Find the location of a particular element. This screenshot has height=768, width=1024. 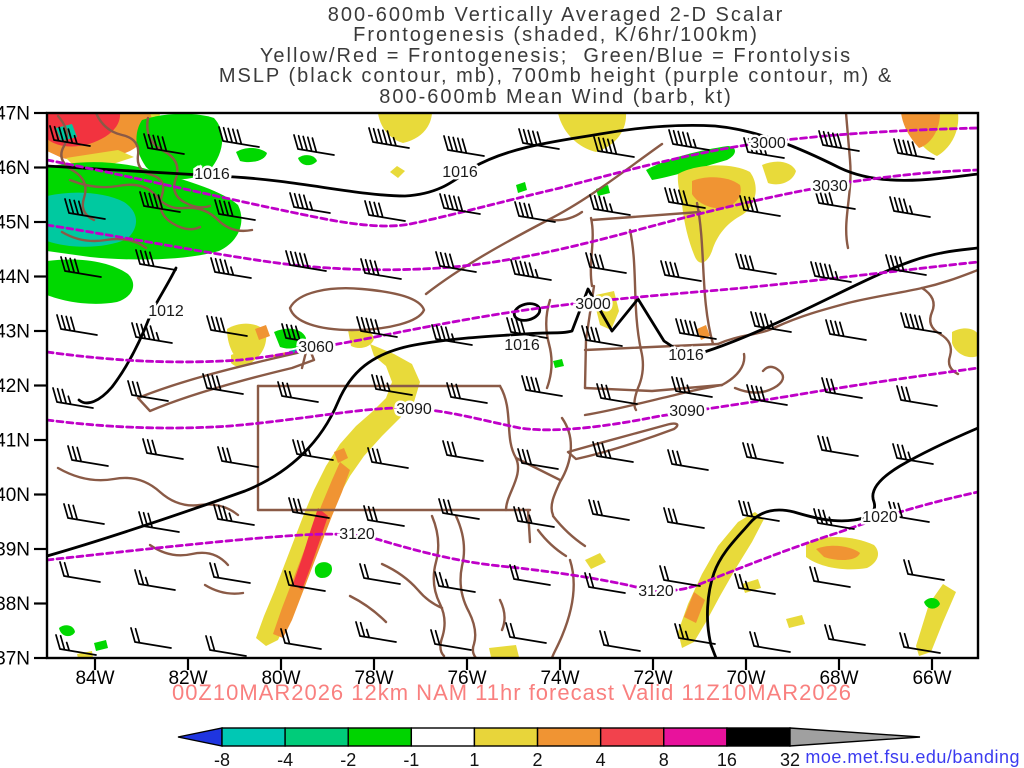

lat-label: 43N is located at coordinates (15, 332).